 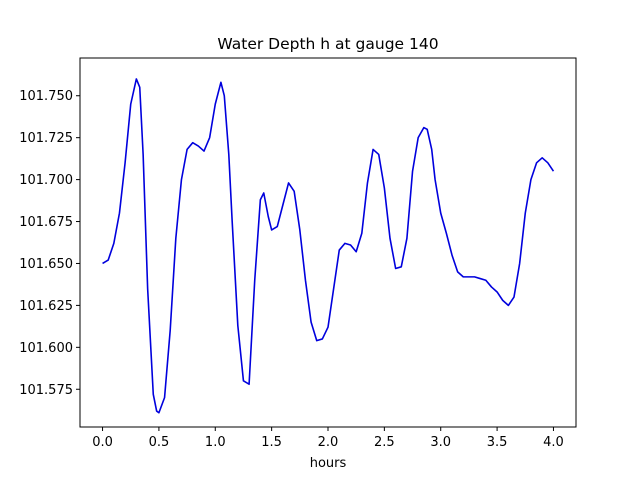 I want to click on y-tick-label: 101.600, so click(x=46, y=348).